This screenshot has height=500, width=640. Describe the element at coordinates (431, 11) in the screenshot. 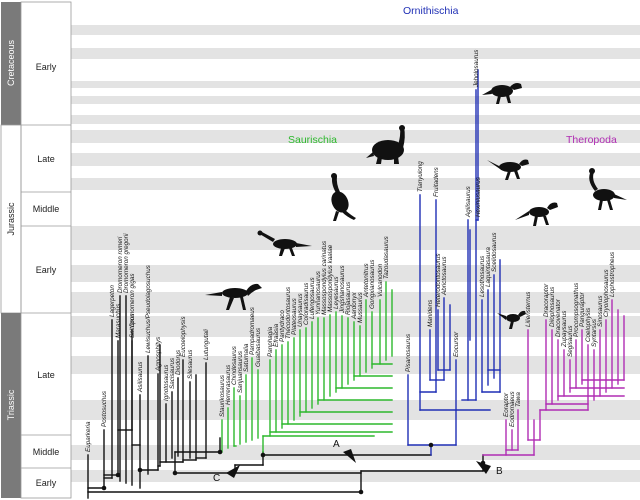

I see `clade-label-ornithischia: Ornithischia` at that location.